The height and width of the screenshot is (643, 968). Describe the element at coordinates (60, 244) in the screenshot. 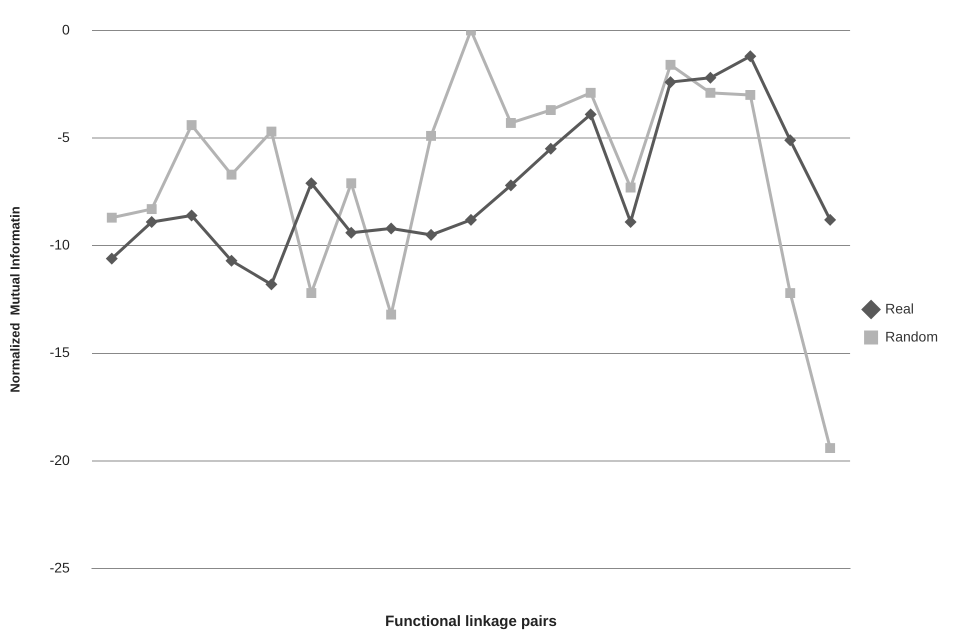

I see `y-tick-label: -10` at that location.